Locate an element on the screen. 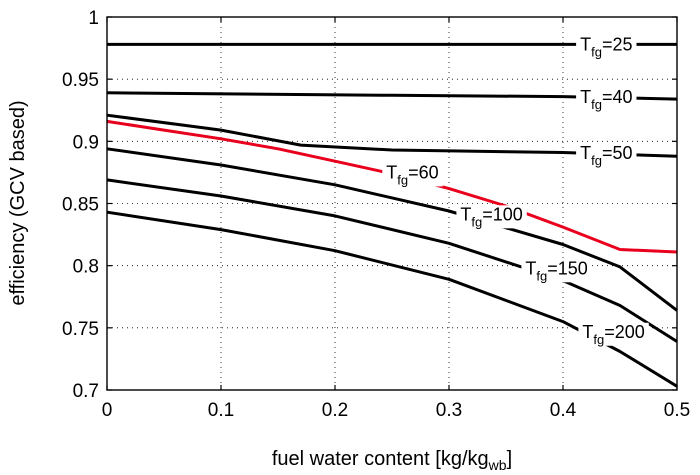 This screenshot has height=475, width=700. series-label: Tfg=60 is located at coordinates (412, 174).